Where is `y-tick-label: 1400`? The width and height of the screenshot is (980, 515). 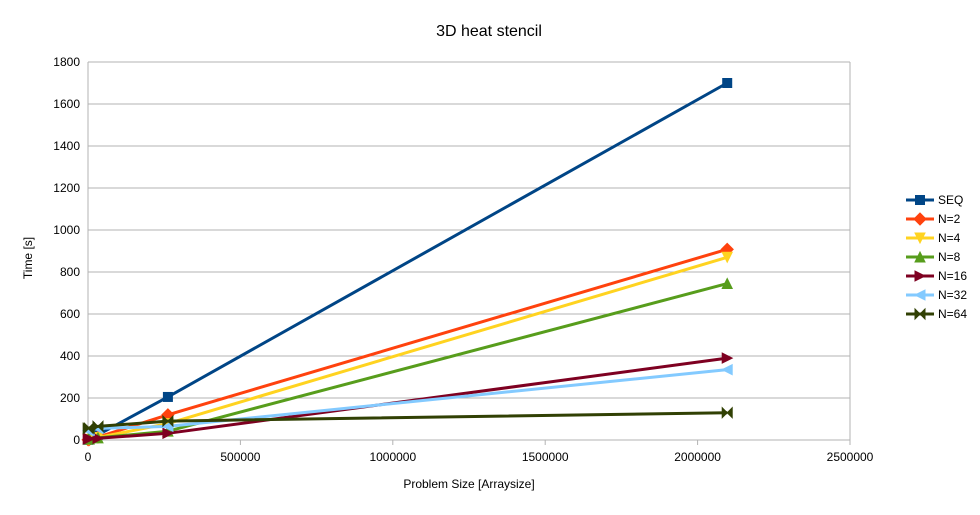
y-tick-label: 1400 is located at coordinates (66, 146).